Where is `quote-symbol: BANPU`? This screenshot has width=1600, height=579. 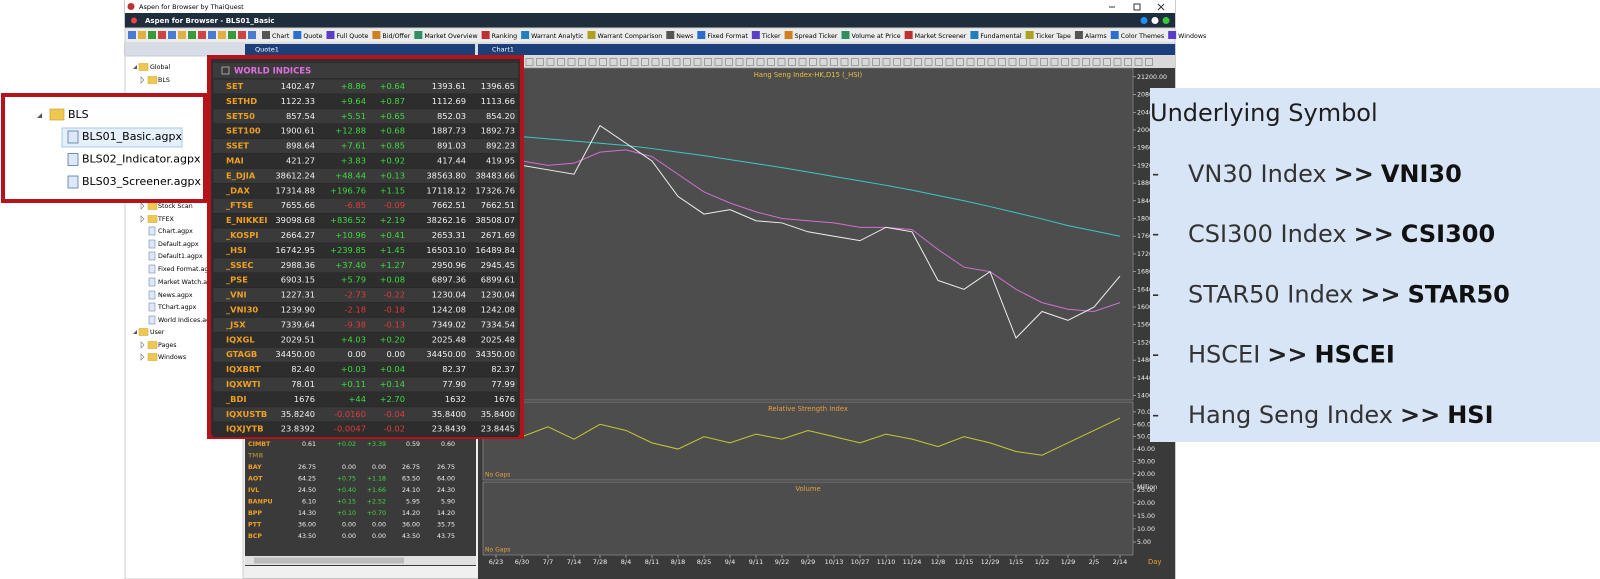
quote-symbol: BANPU is located at coordinates (260, 502).